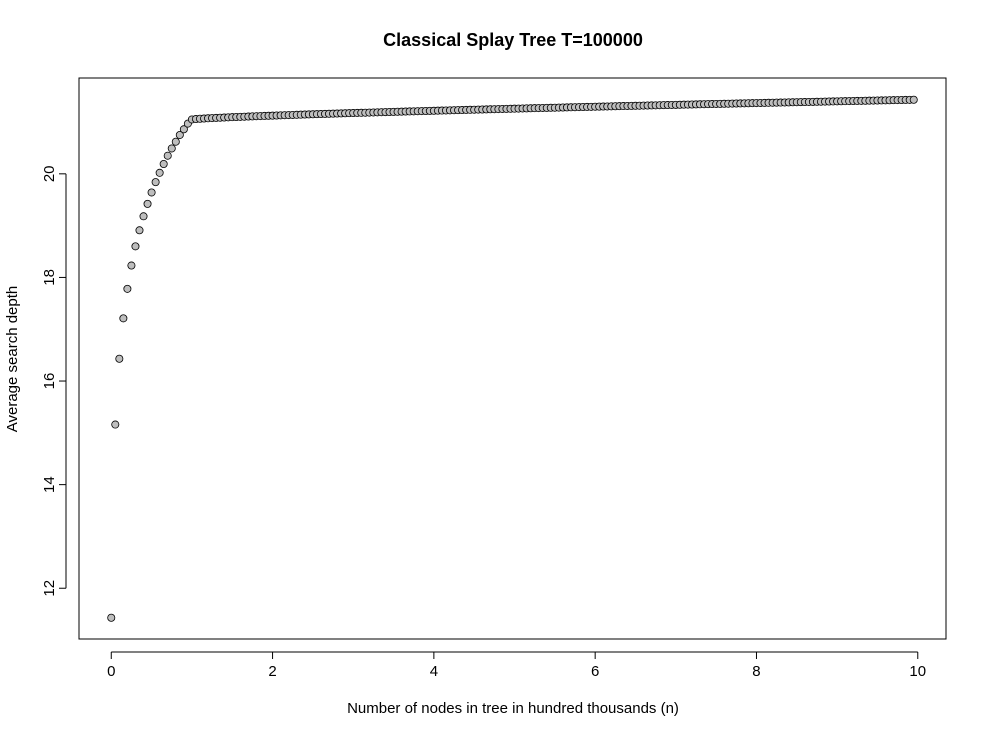 Image resolution: width=987 pixels, height=738 pixels. Describe the element at coordinates (272, 671) in the screenshot. I see `x-tick-label: 2` at that location.